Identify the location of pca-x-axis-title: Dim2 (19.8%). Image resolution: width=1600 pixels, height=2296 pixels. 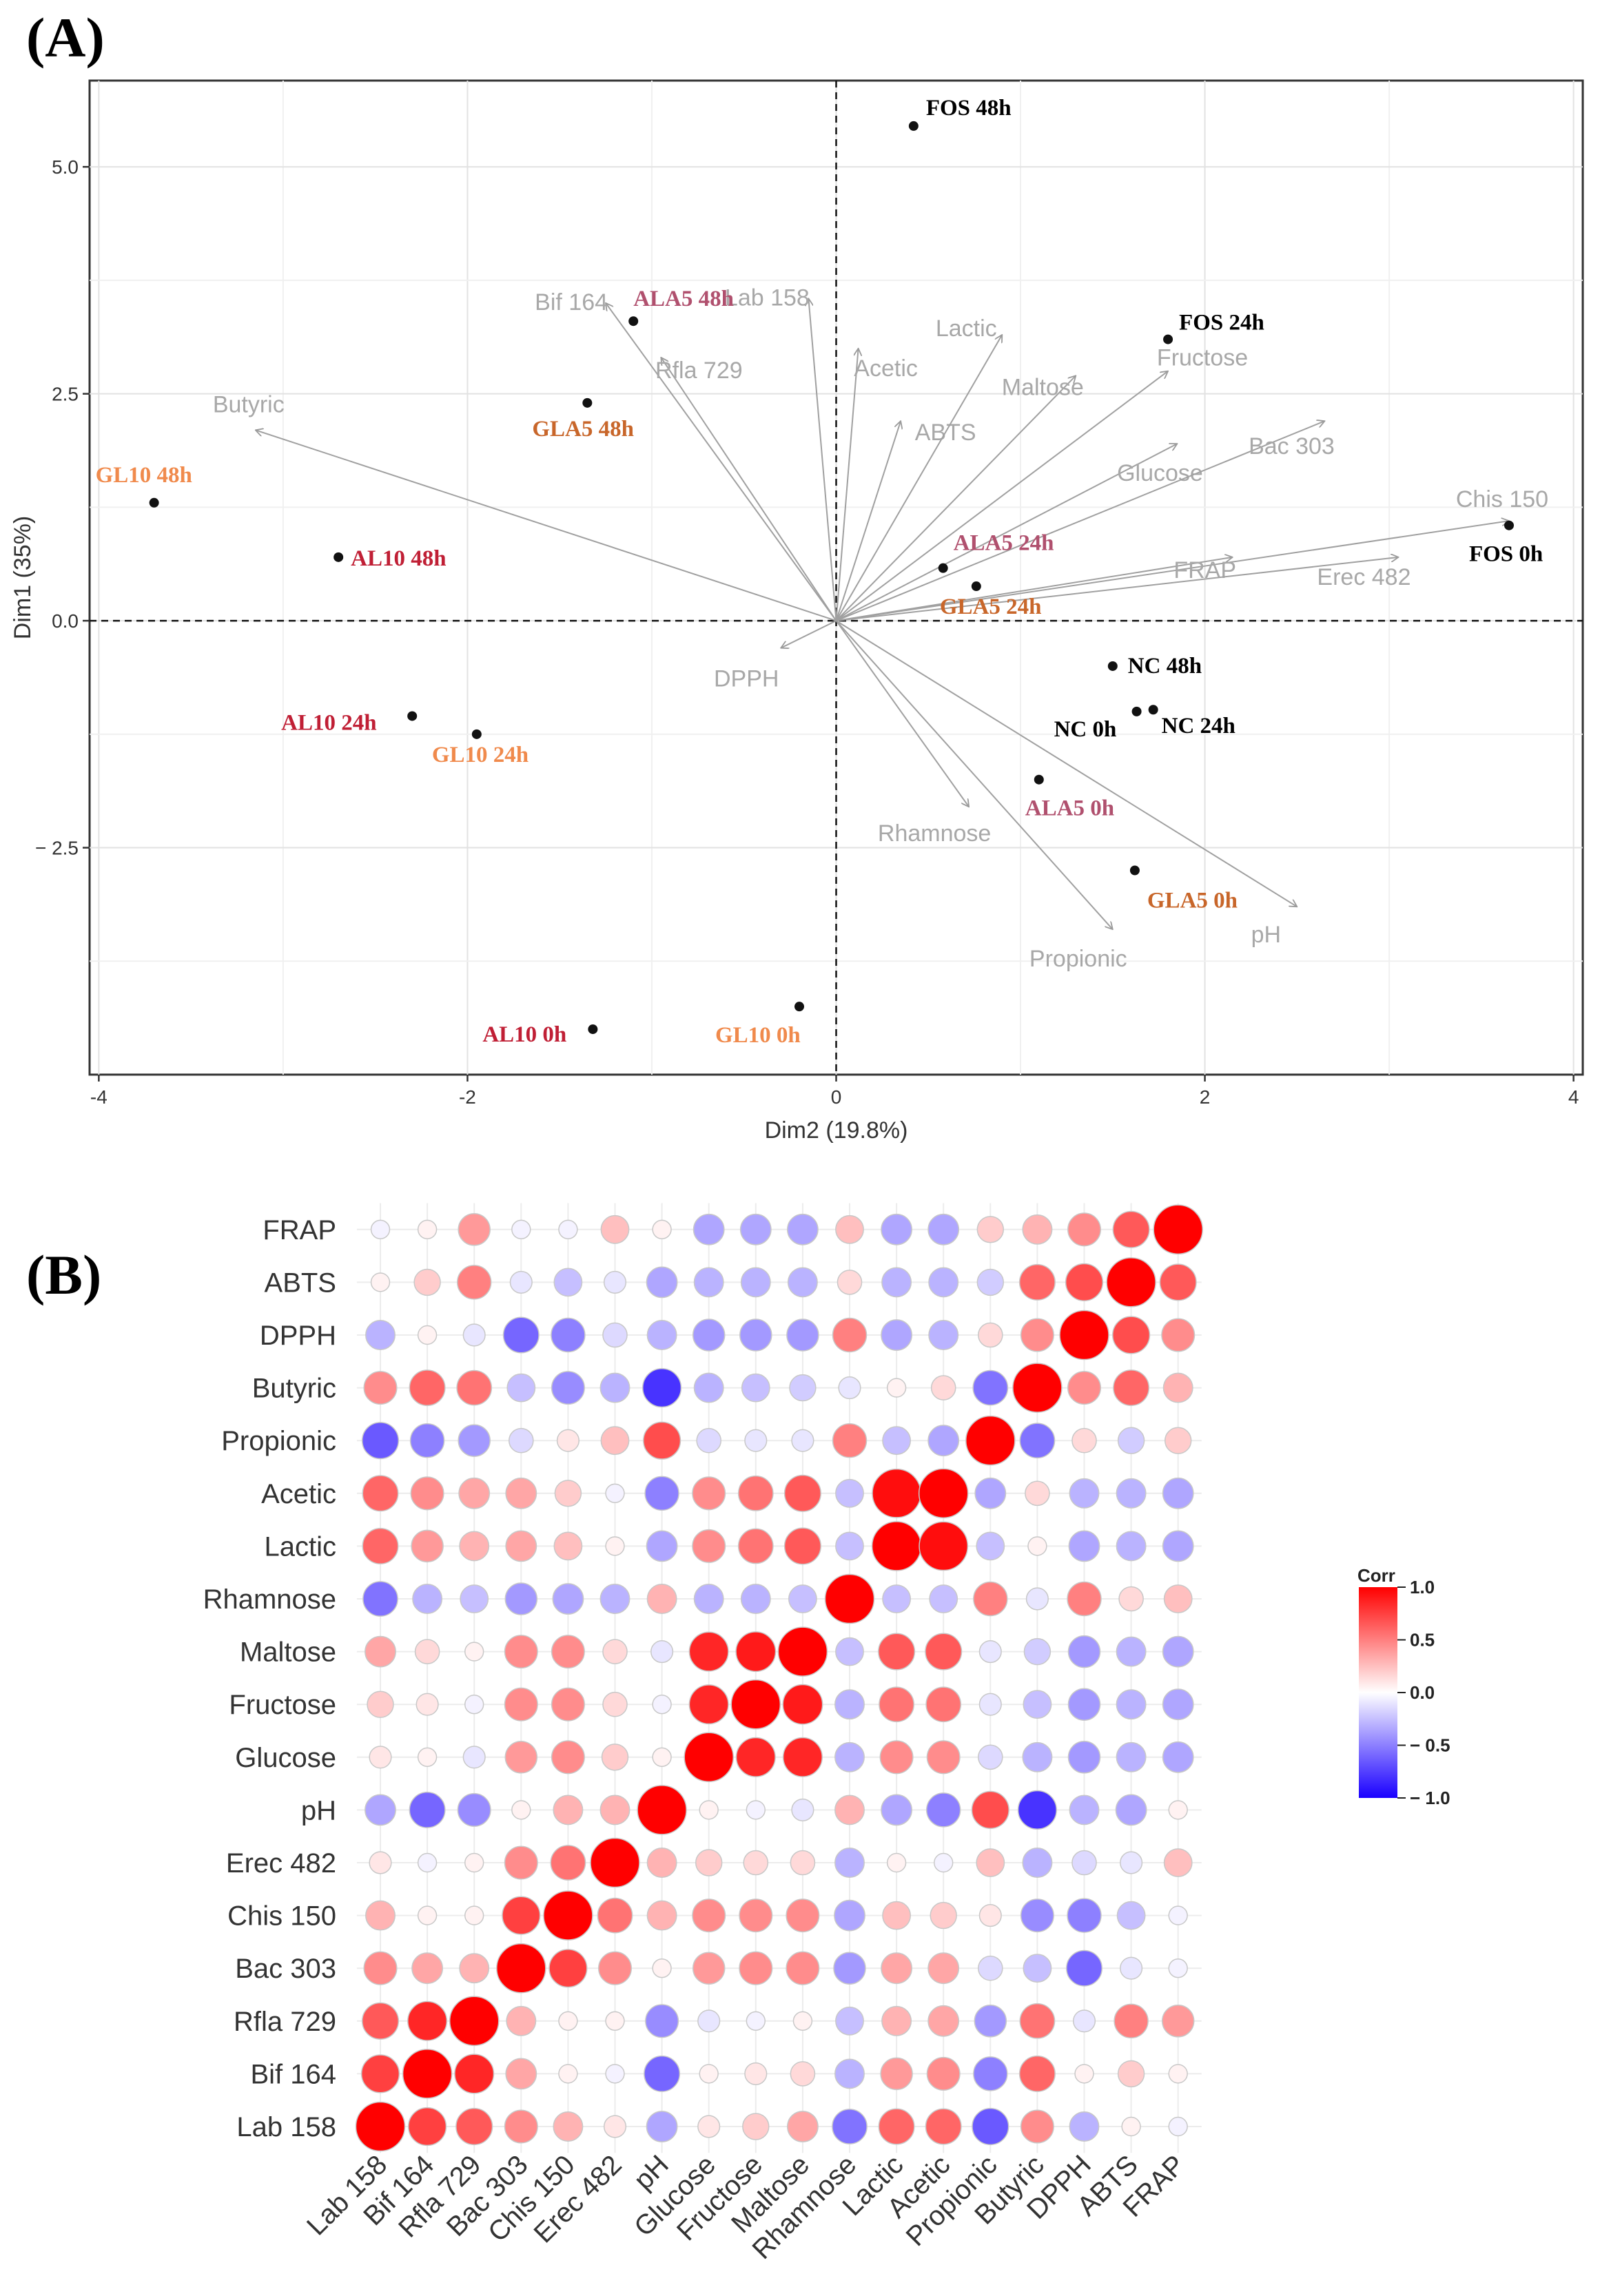
(836, 1130).